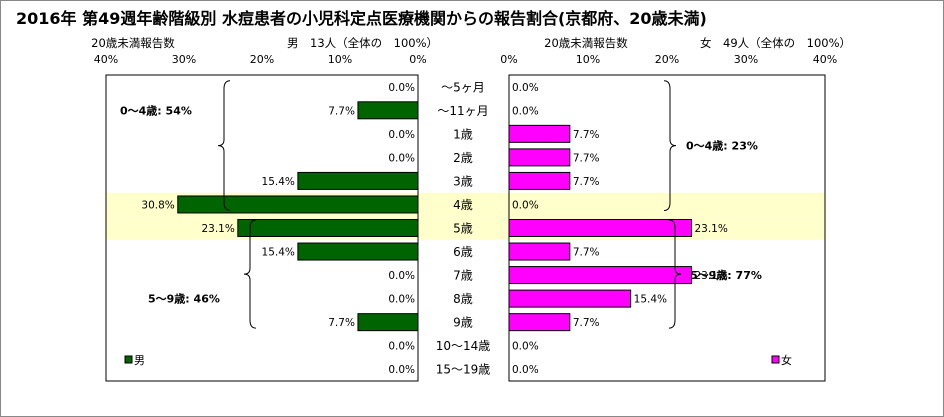  I want to click on female-legend-swatch, so click(775, 359).